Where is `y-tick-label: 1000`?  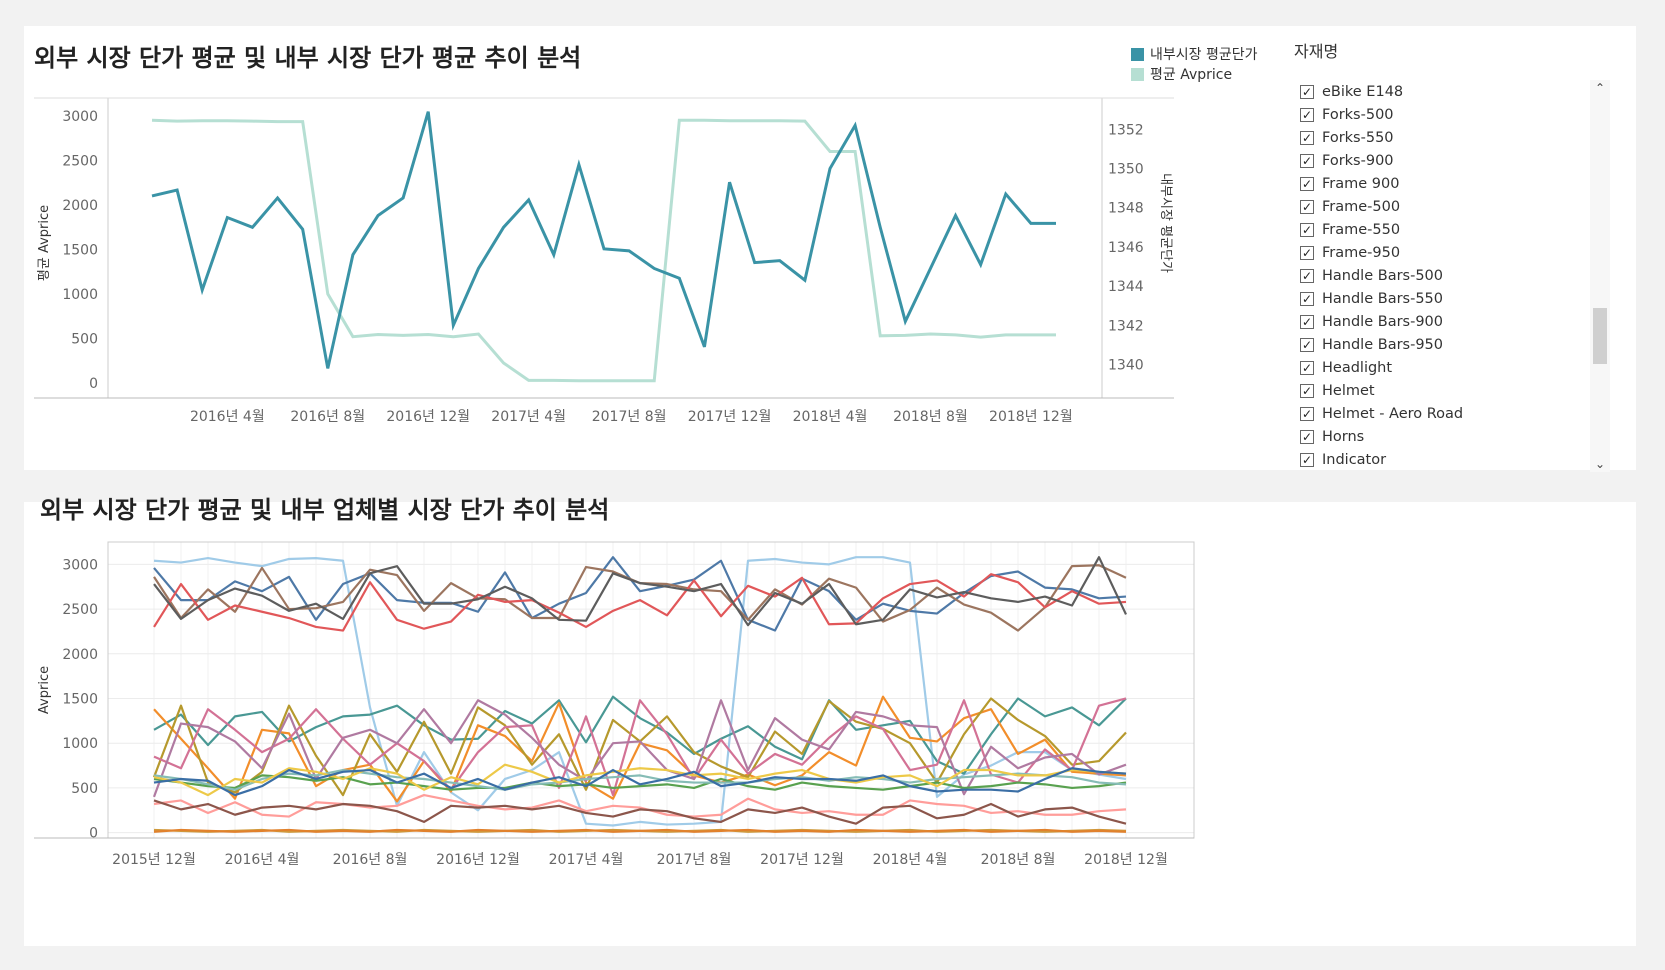 y-tick-label: 1000 is located at coordinates (80, 744).